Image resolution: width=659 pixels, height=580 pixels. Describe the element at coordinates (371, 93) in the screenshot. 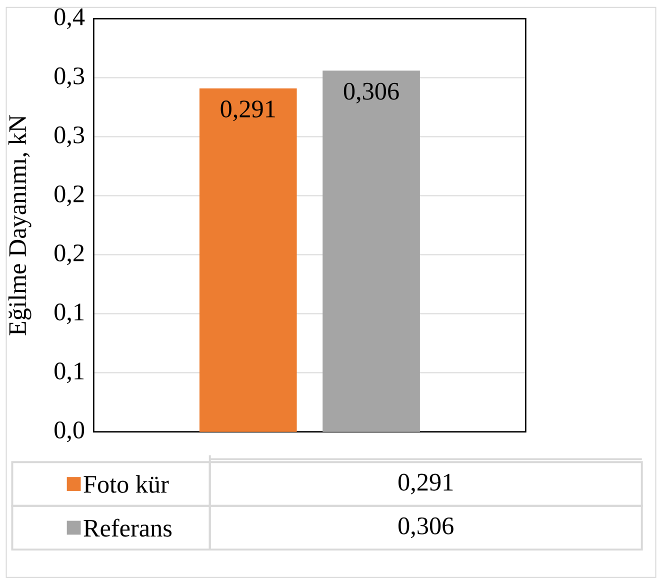

I see `data-label: 0,306` at that location.